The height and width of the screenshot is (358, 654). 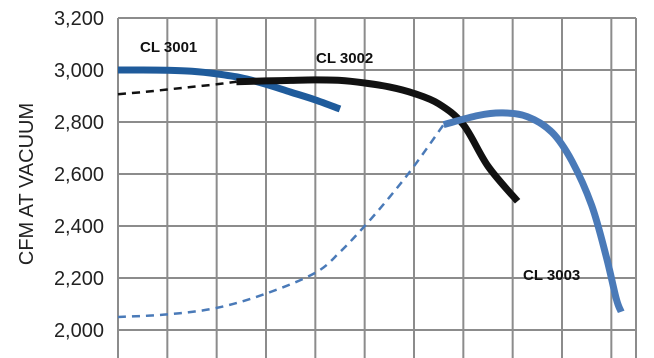 What do you see at coordinates (27, 184) in the screenshot?
I see `y-axis-title: CFM AT VACUUM` at bounding box center [27, 184].